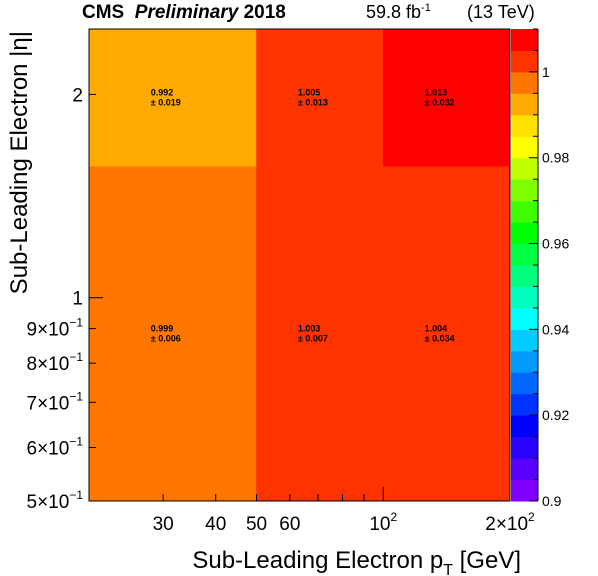 Image resolution: width=598 pixels, height=576 pixels. I want to click on year-label: 2018, so click(264, 12).